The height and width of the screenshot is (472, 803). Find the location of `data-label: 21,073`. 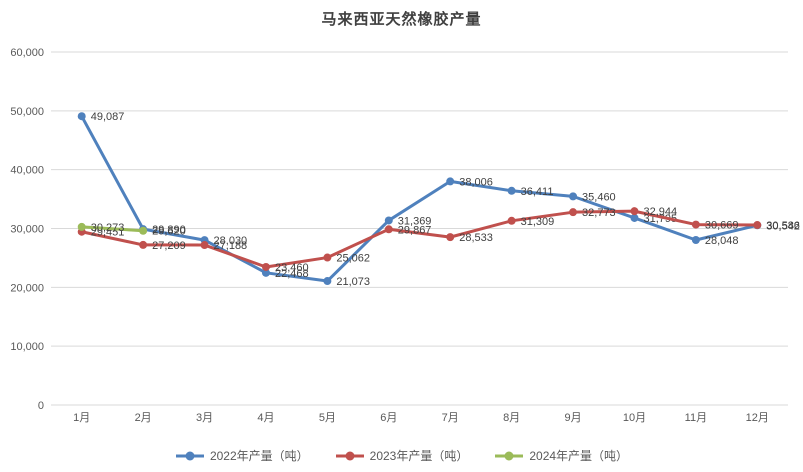

data-label: 21,073 is located at coordinates (353, 282).